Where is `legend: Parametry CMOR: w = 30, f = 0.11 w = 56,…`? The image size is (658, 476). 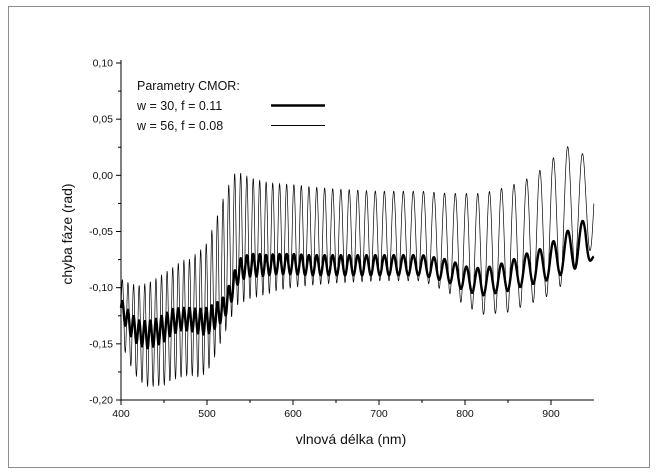 legend: Parametry CMOR: w = 30, f = 0.11 w = 56,… is located at coordinates (230, 106).